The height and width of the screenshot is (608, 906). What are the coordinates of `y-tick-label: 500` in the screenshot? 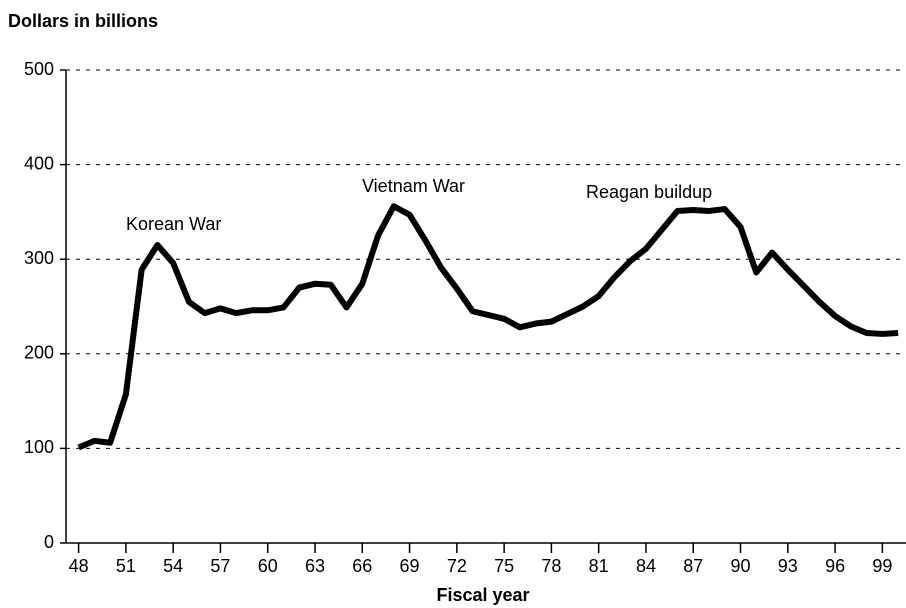 It's located at (39, 69).